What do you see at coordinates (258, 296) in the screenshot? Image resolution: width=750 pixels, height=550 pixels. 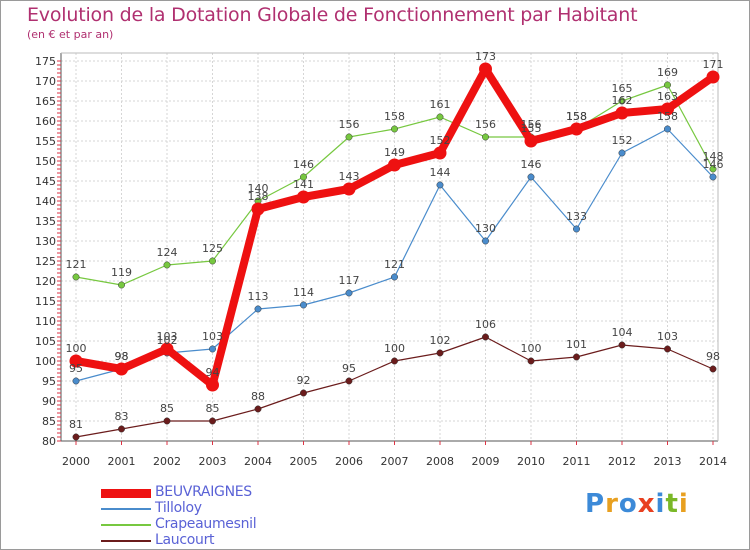 I see `data-label-tilloloy: 113` at bounding box center [258, 296].